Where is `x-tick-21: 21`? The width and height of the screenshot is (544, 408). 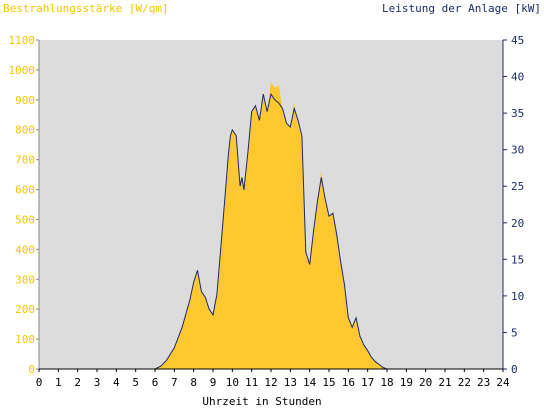 x-tick-21: 21 is located at coordinates (444, 382).